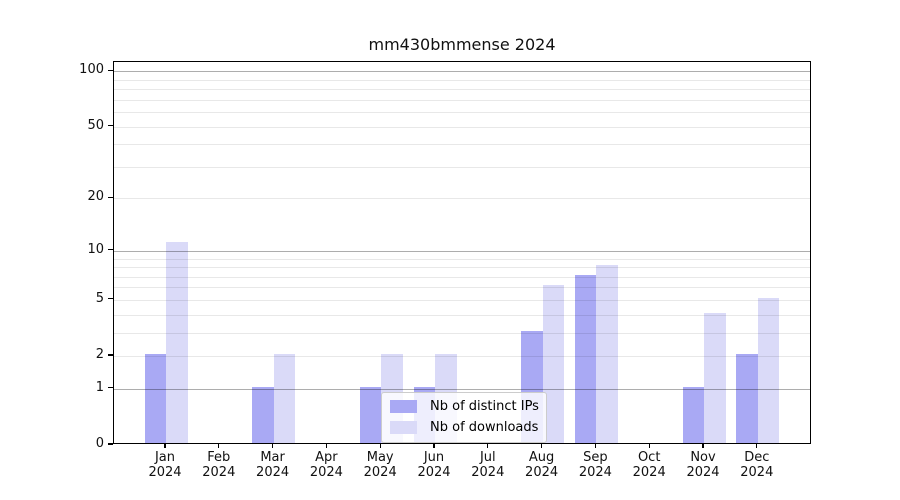 The image size is (900, 500). I want to click on y-tick-label-20: 20, so click(95, 197).